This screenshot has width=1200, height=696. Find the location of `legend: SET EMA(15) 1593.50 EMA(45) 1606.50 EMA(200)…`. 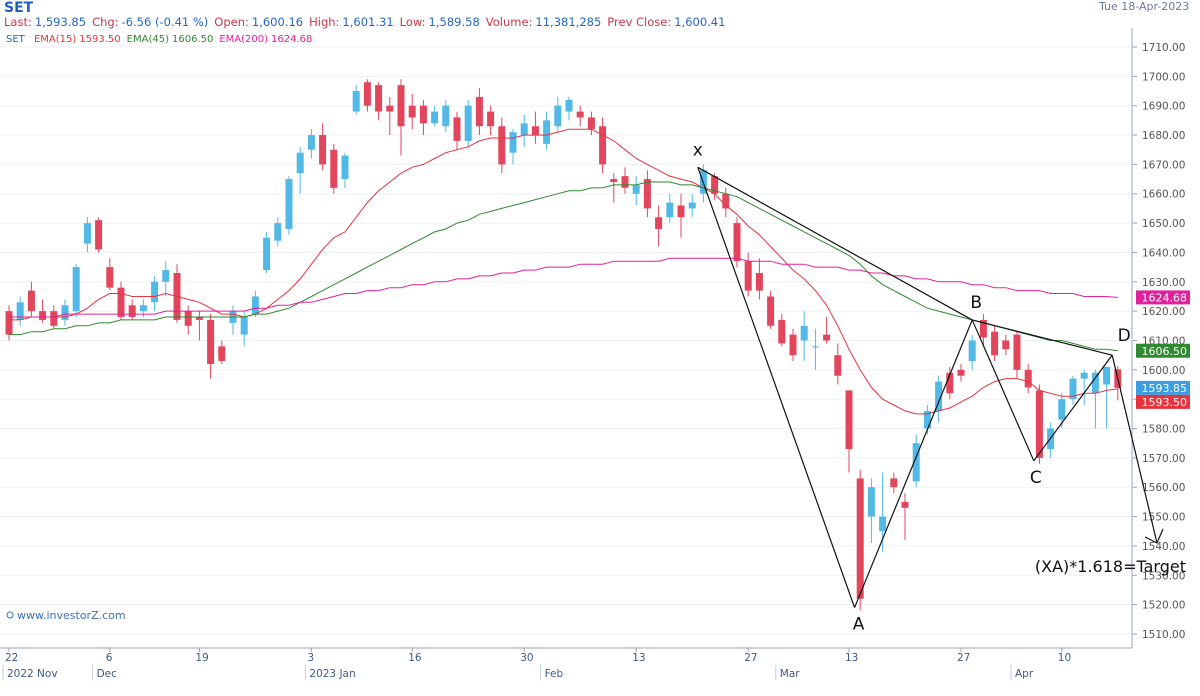

legend: SET EMA(15) 1593.50 EMA(45) 1606.50 EMA(200)… is located at coordinates (162, 39).